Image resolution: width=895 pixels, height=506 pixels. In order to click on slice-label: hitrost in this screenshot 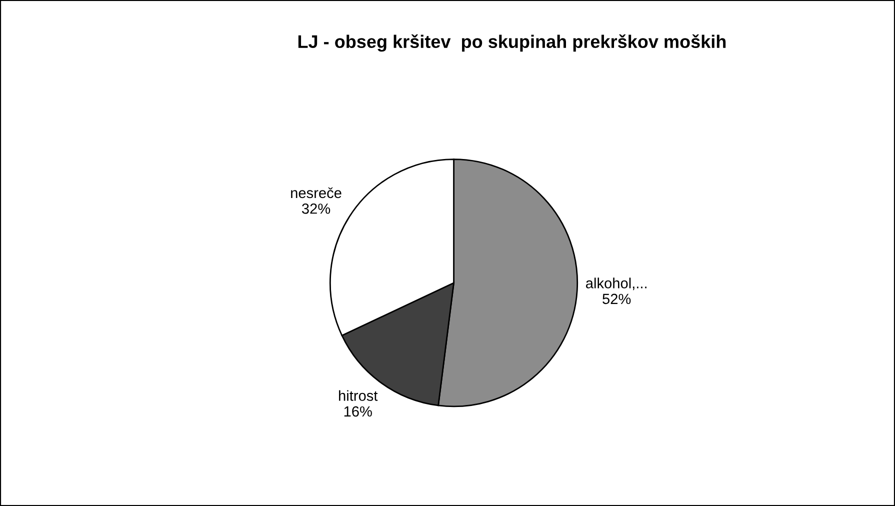, I will do `click(358, 395)`.